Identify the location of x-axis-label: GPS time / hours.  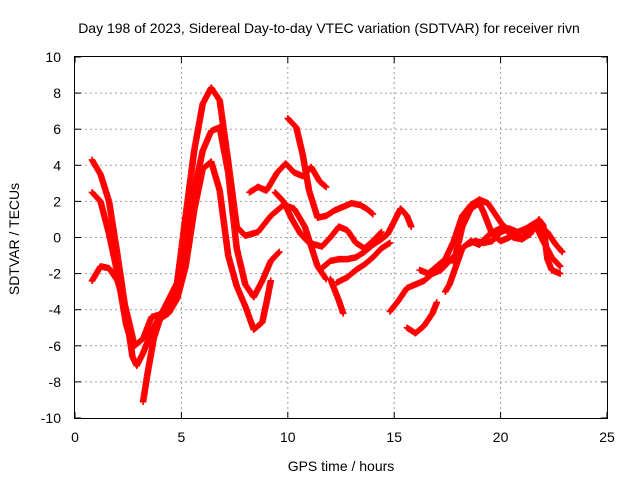
(341, 466).